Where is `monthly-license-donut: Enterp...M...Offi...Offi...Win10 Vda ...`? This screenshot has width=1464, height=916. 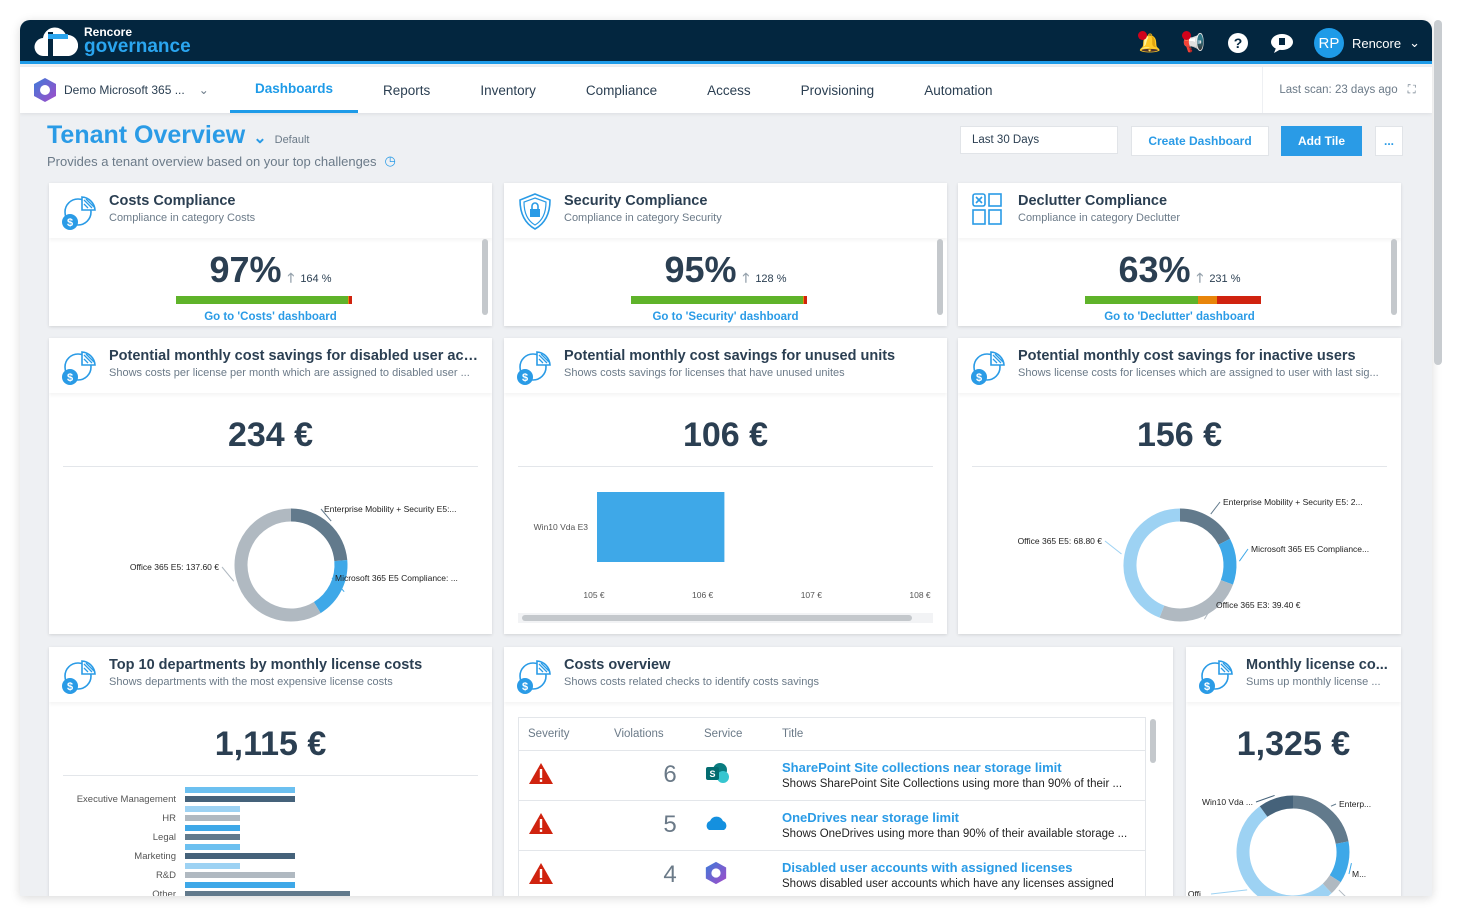 monthly-license-donut: Enterp...M...Offi...Offi...Win10 Vda ... is located at coordinates (1279, 845).